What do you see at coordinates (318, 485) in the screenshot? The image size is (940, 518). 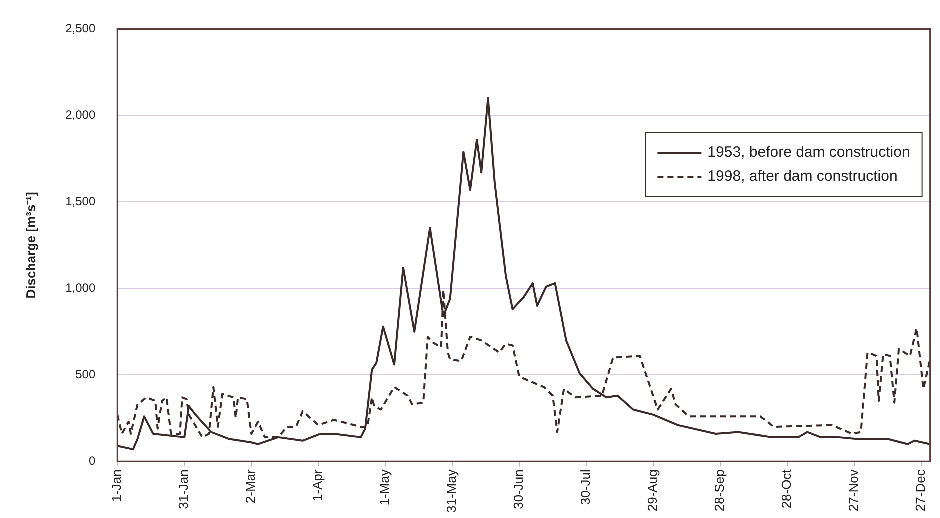 I see `x-tick-label: 1-Apr` at bounding box center [318, 485].